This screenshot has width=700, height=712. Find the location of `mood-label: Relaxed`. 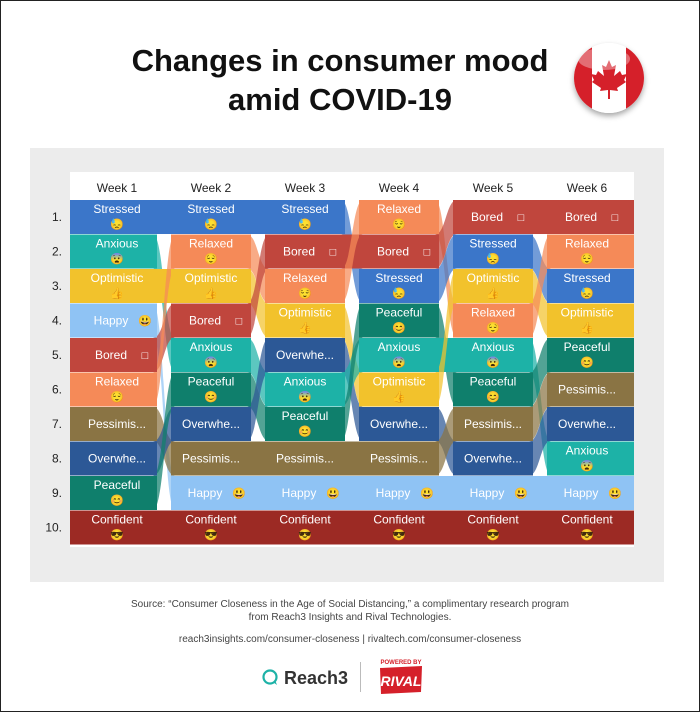

mood-label: Relaxed is located at coordinates (587, 244).